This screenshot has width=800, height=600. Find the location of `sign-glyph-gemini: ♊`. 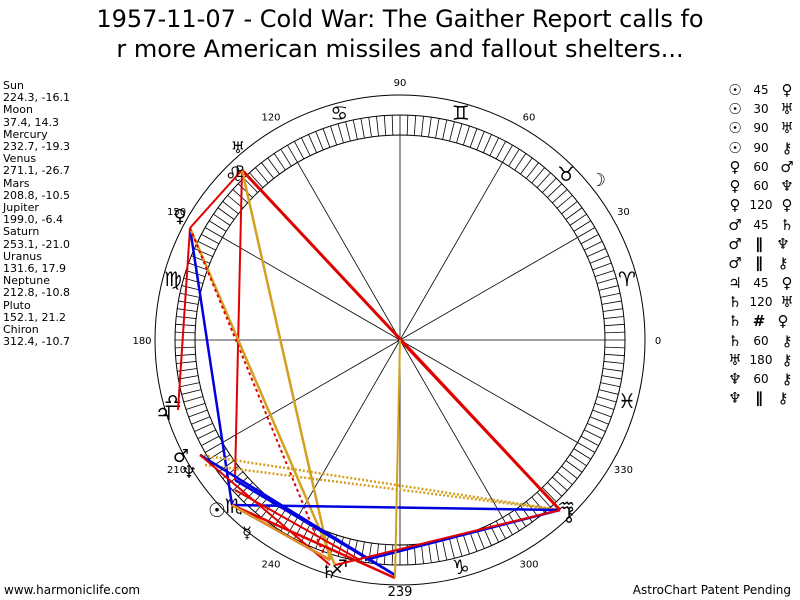

sign-glyph-gemini: ♊ is located at coordinates (461, 113).